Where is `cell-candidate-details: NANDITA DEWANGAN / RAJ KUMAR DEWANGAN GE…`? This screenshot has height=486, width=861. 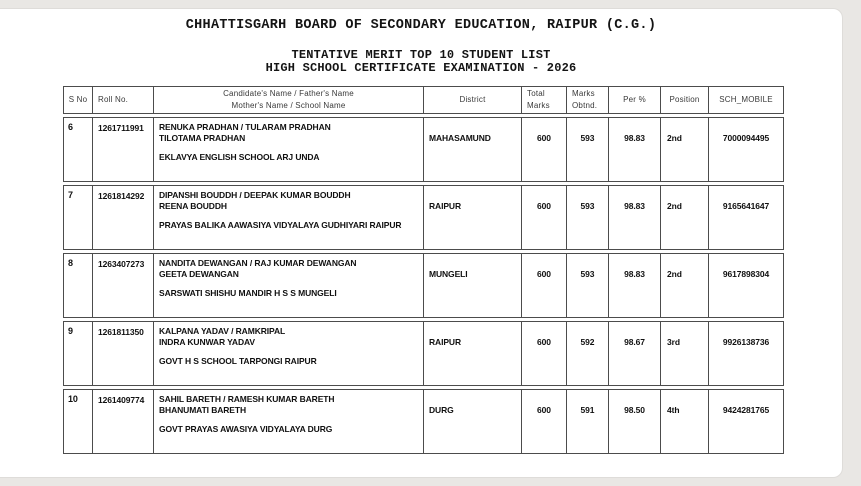 cell-candidate-details: NANDITA DEWANGAN / RAJ KUMAR DEWANGAN GE… is located at coordinates (289, 285).